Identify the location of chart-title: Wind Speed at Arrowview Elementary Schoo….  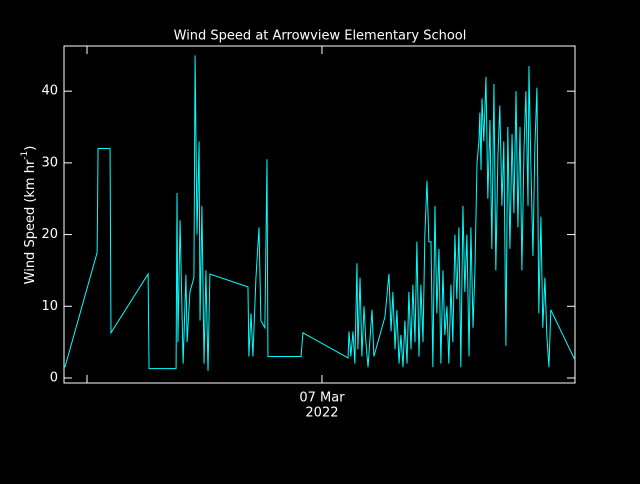
(320, 36).